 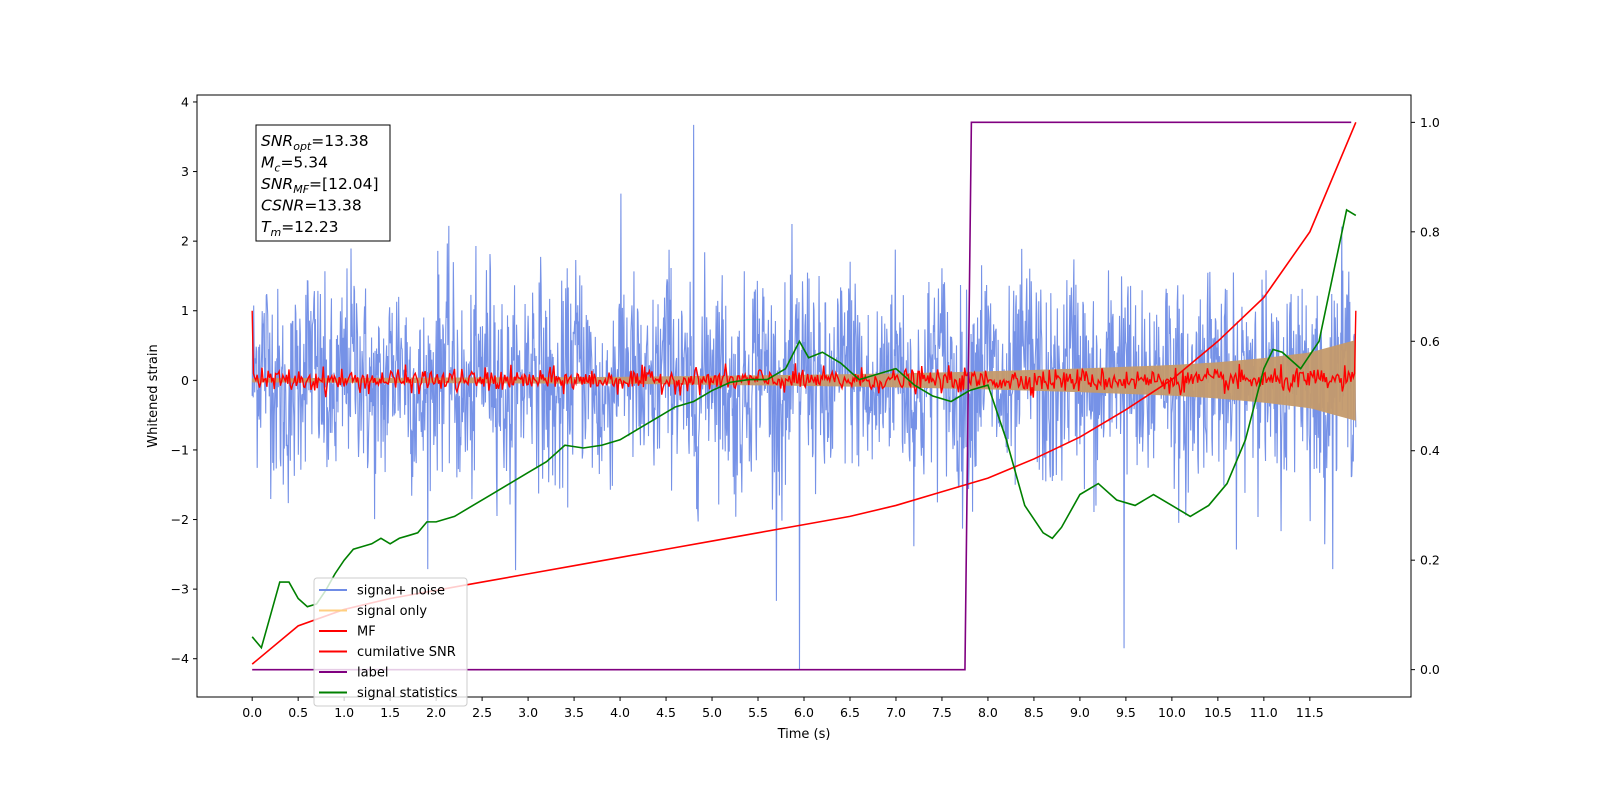 I want to click on y-axis-label: Whitened strain, so click(x=153, y=395).